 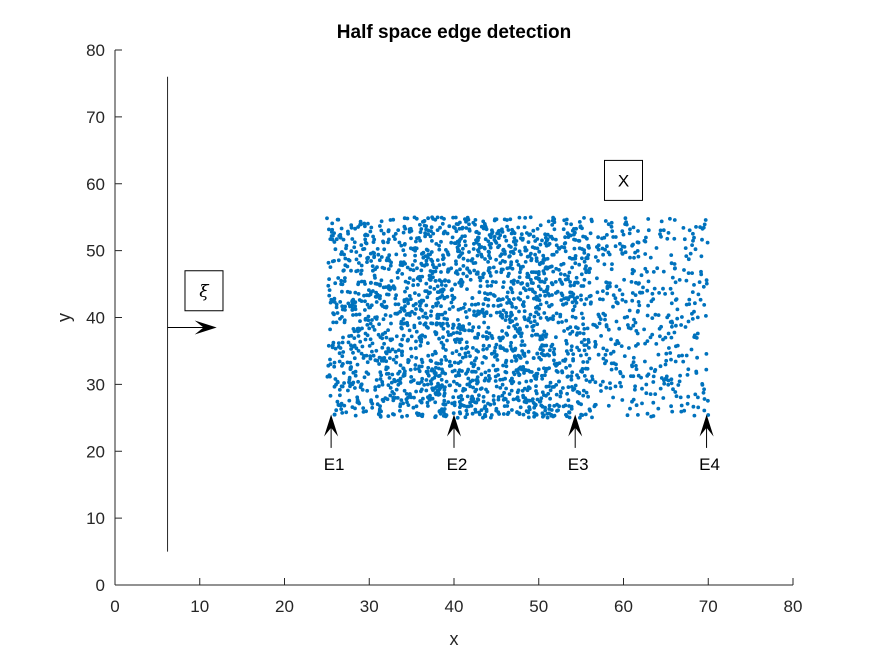 I want to click on annotation-text: ξ, so click(x=204, y=292).